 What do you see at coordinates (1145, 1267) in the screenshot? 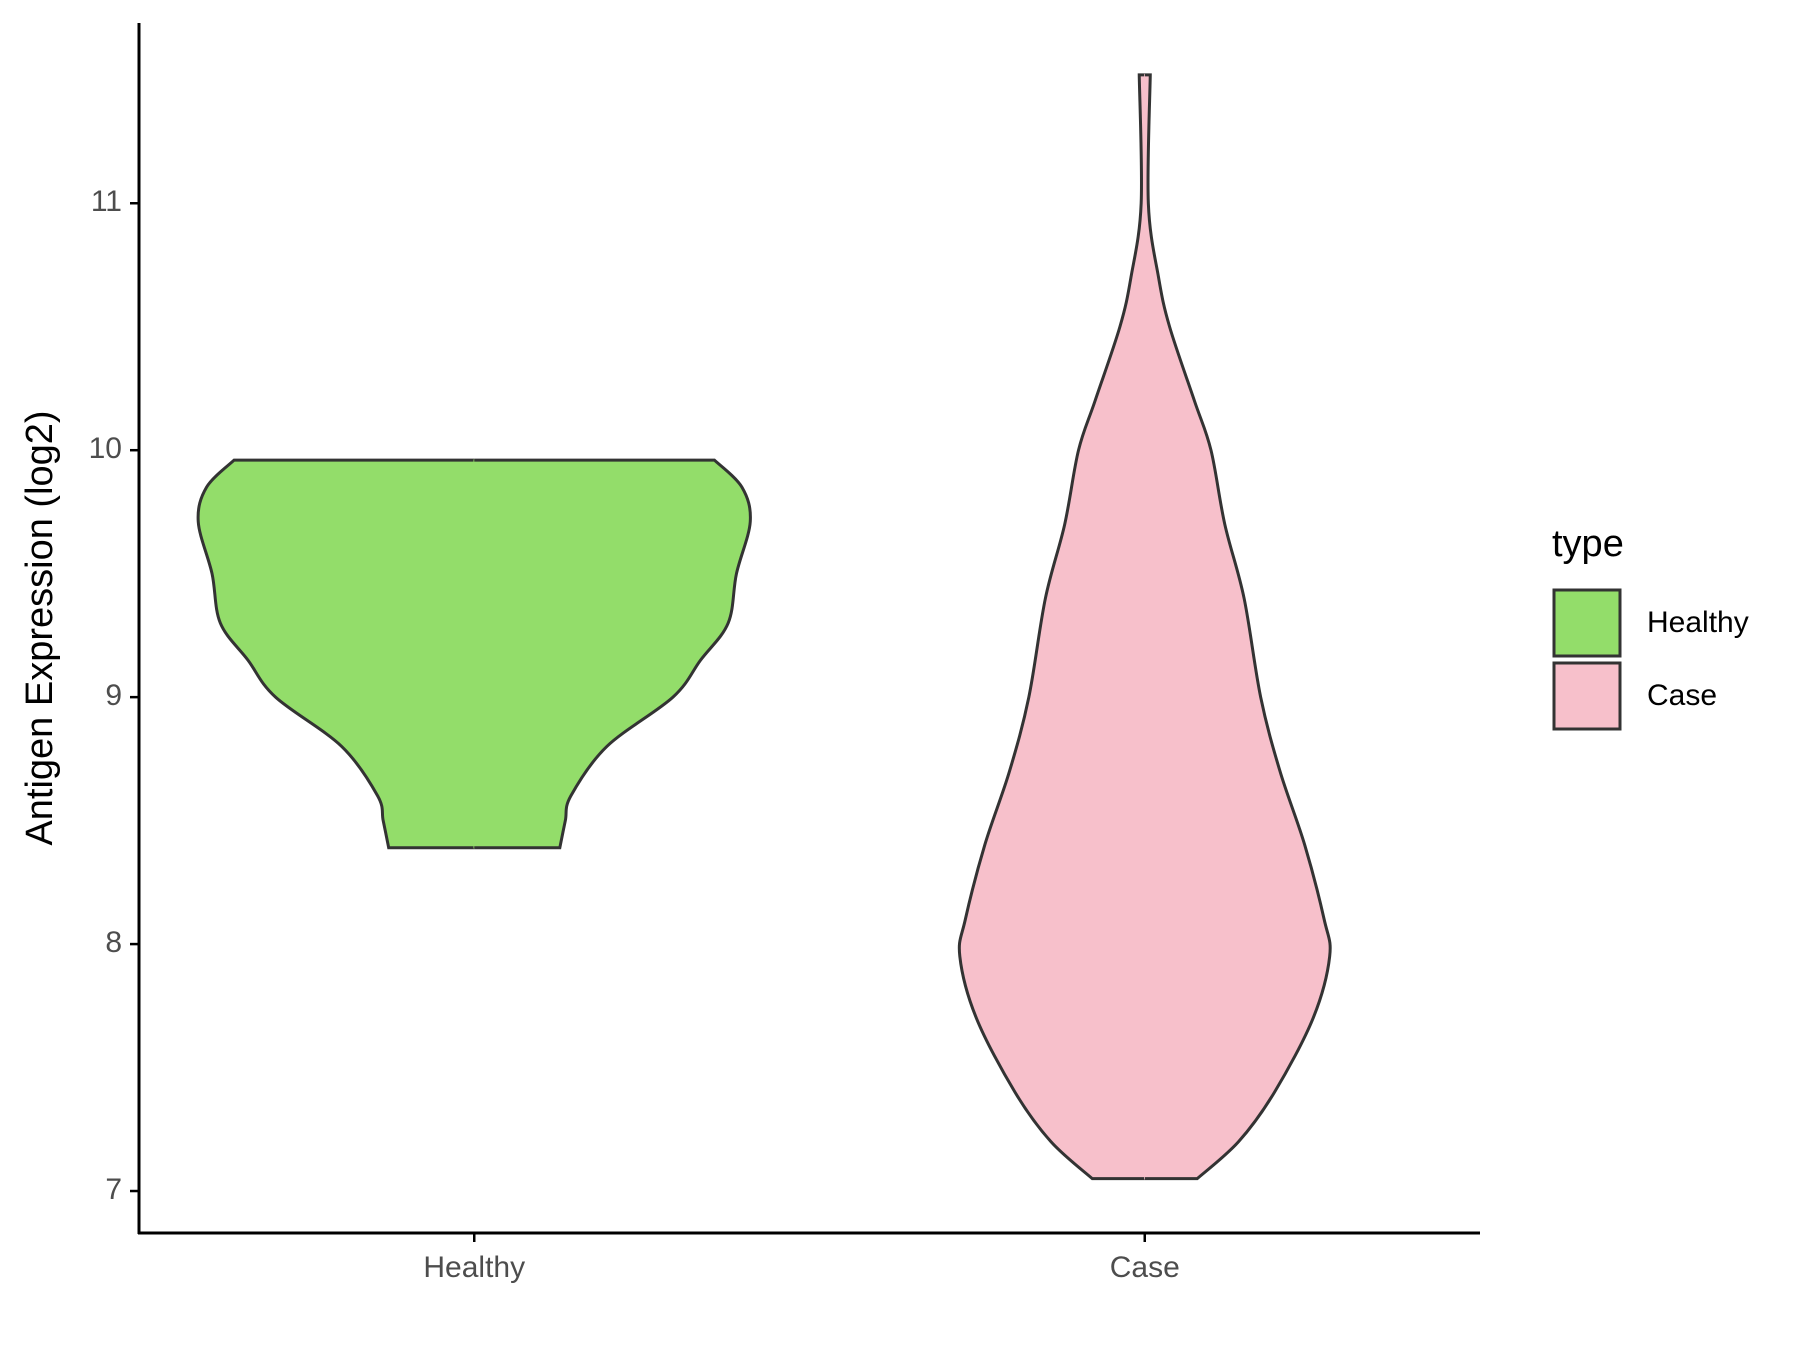
I see `x-tick-label: Case` at bounding box center [1145, 1267].